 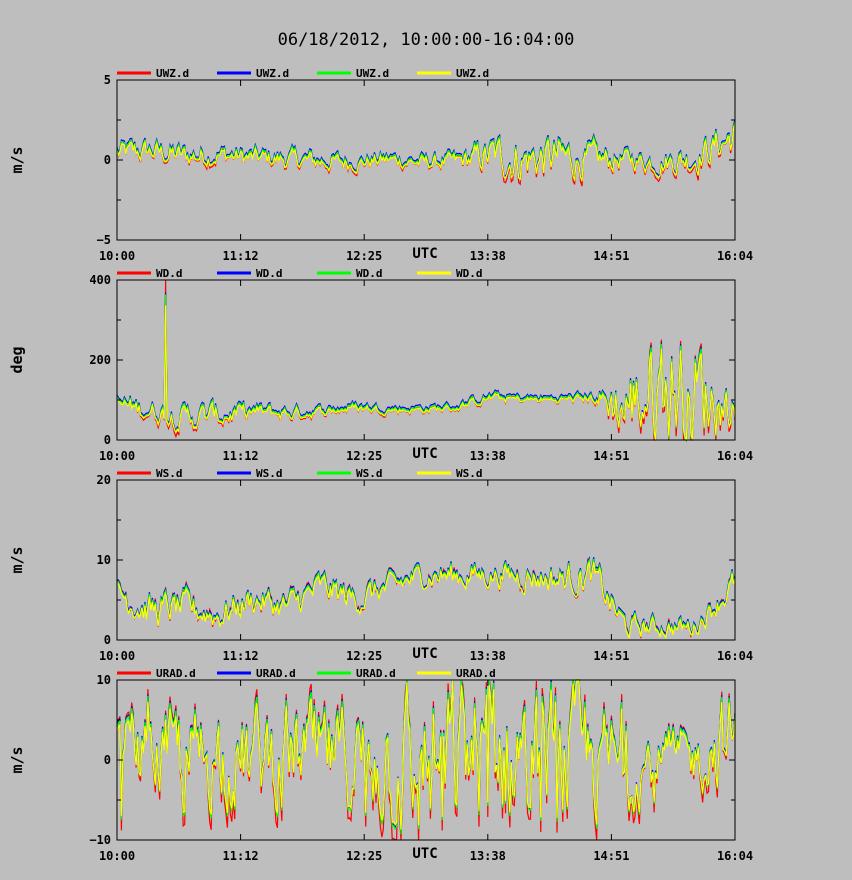 What do you see at coordinates (426, 40) in the screenshot?
I see `figure-title: 06/18/2012, 10:00:00-16:04:00` at bounding box center [426, 40].